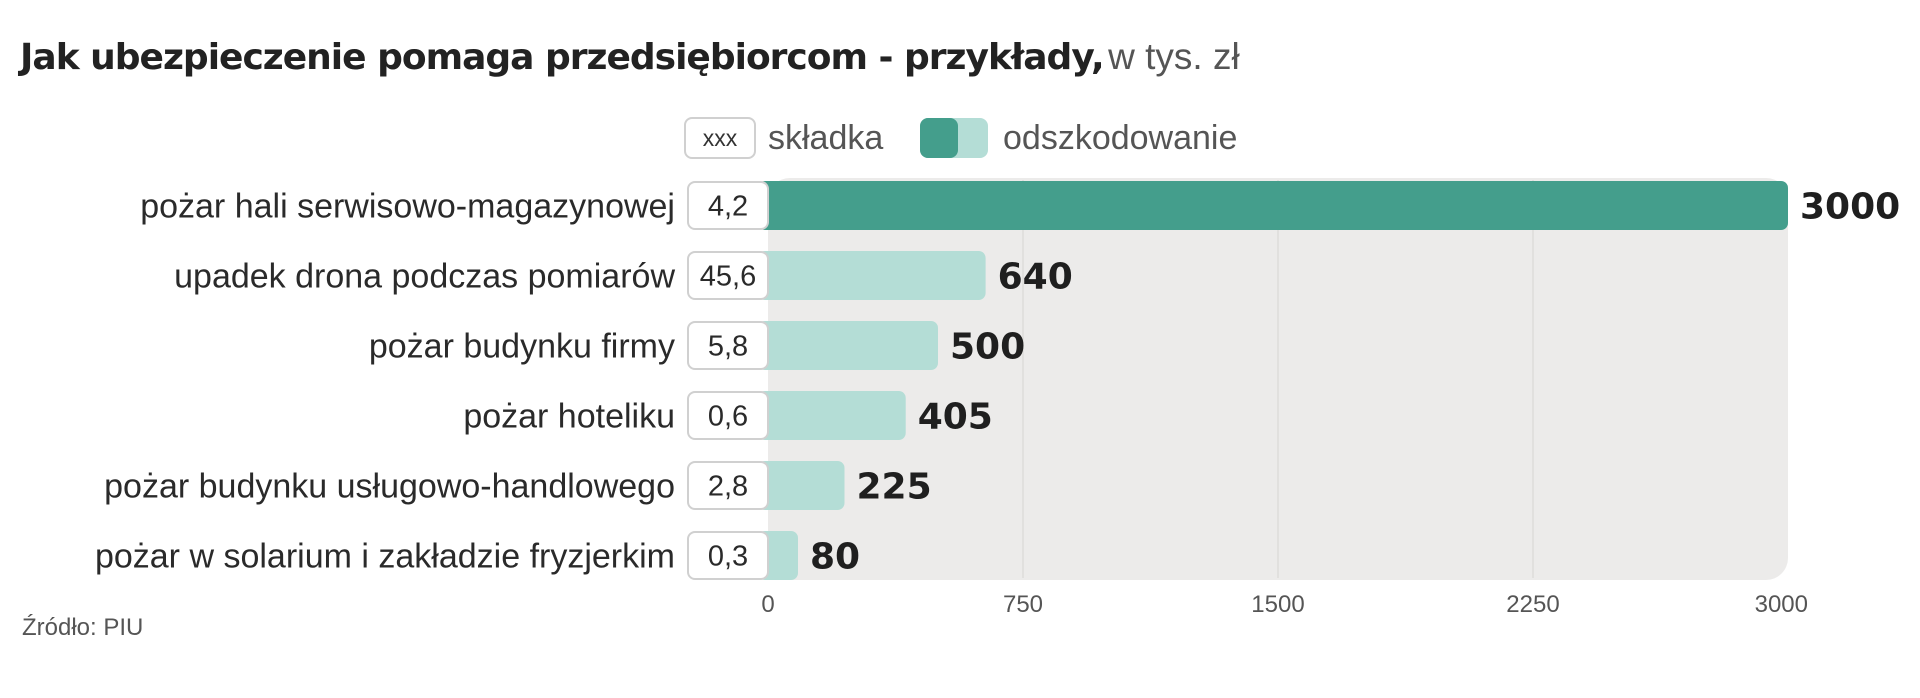 This screenshot has height=698, width=1920. Describe the element at coordinates (1850, 207) in the screenshot. I see `payout-value-label: 3000` at that location.